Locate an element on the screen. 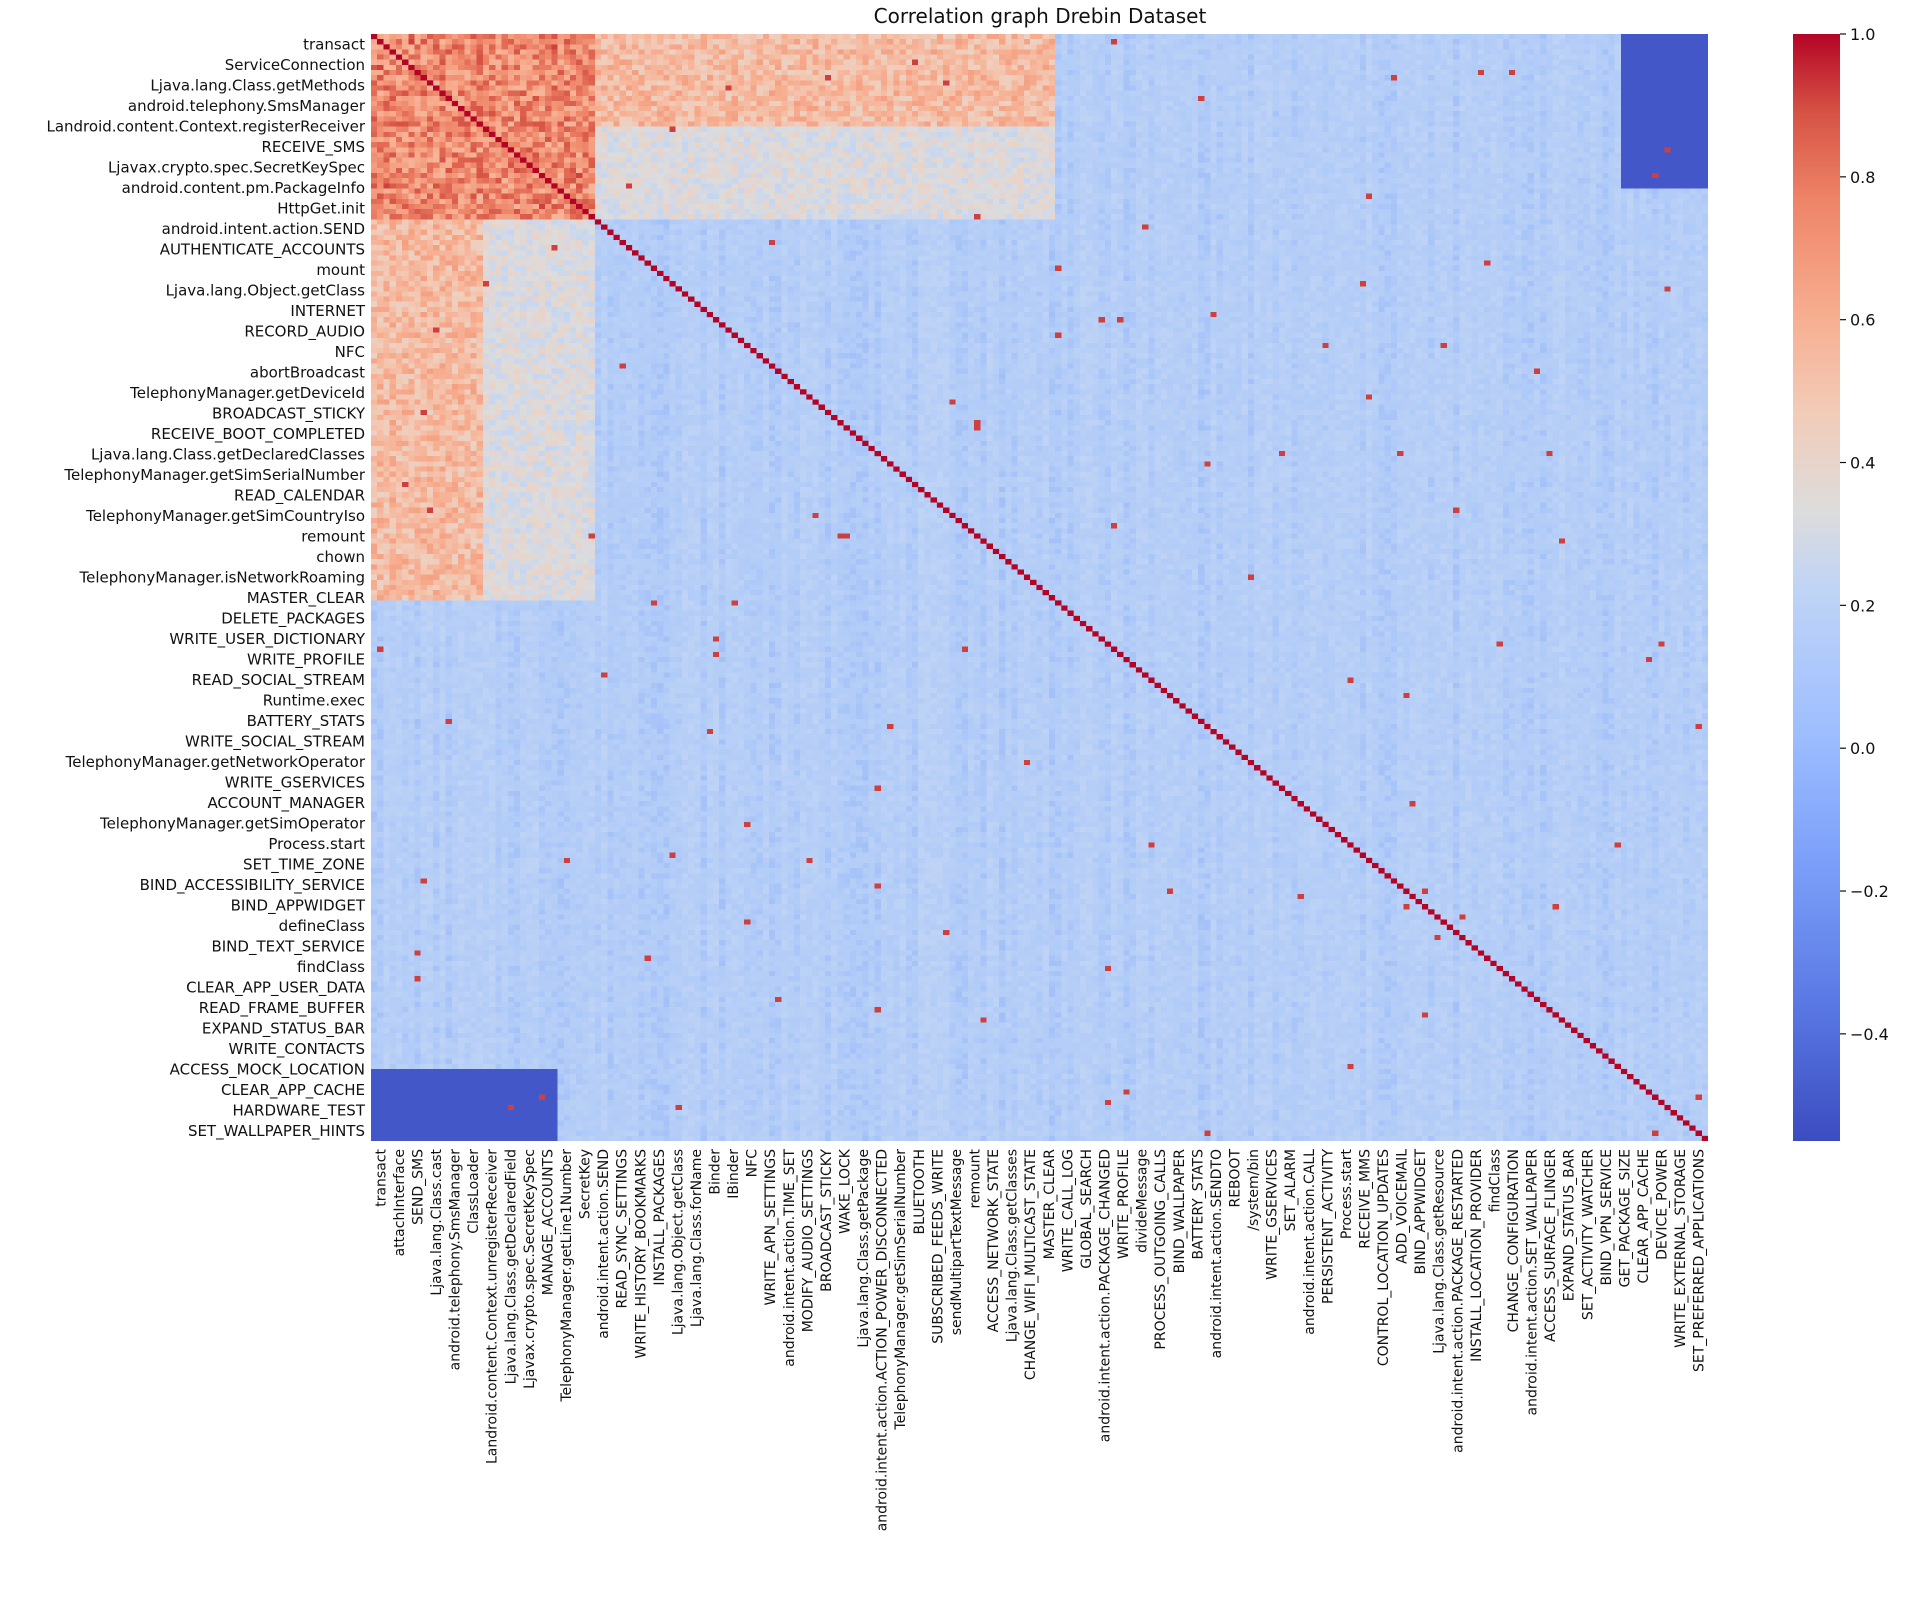  column-tick-label: SET_PREFERRED_APPLICATIONS is located at coordinates (1700, 1260).